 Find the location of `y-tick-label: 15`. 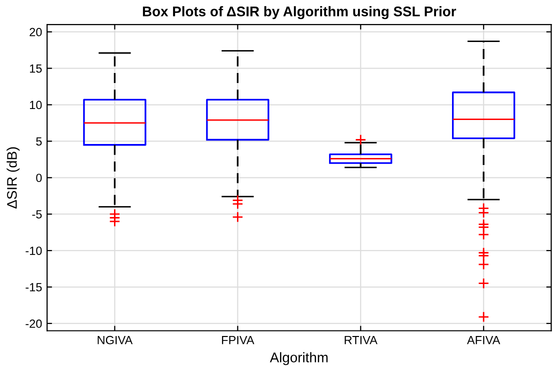

y-tick-label: 15 is located at coordinates (36, 68).